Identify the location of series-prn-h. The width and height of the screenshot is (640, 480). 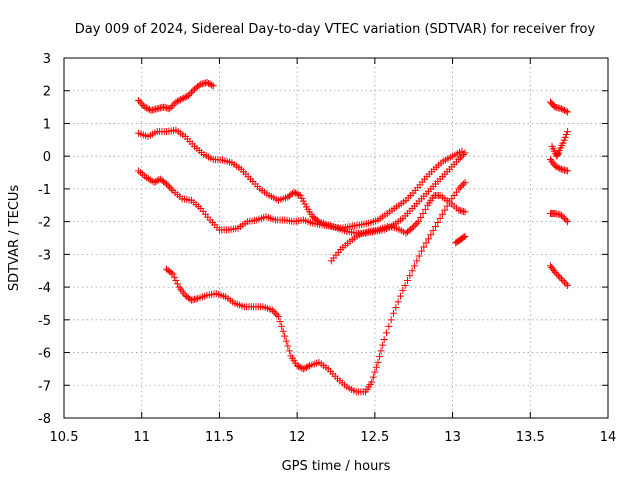
(560, 144).